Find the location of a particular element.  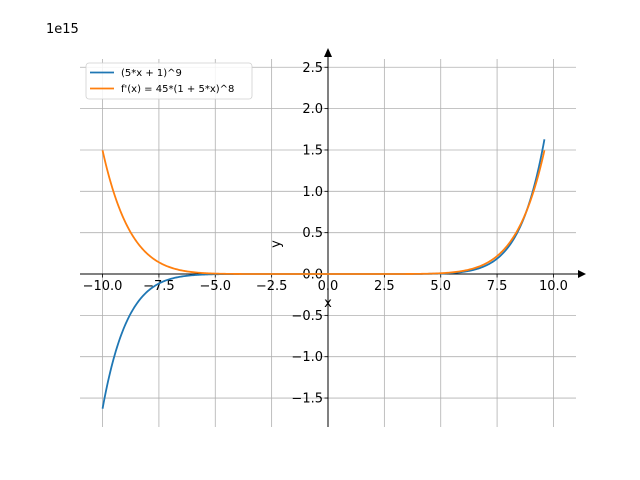

x-tick-label: −10.0 is located at coordinates (103, 286).